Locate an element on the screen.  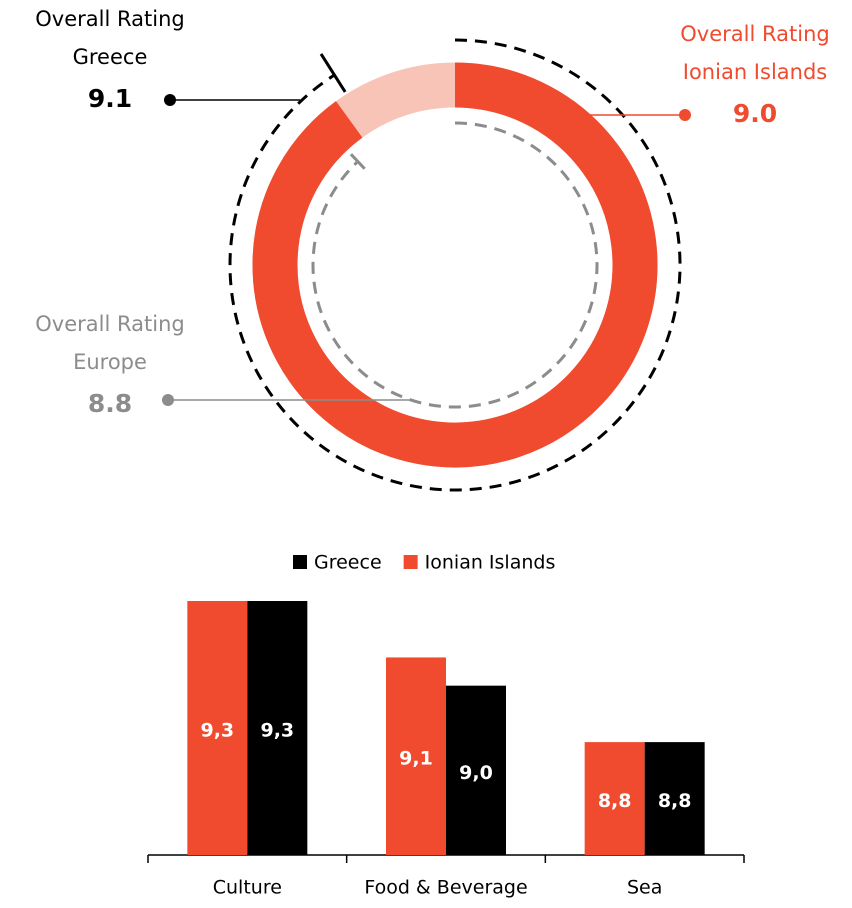
rating-name: Europe is located at coordinates (110, 362).